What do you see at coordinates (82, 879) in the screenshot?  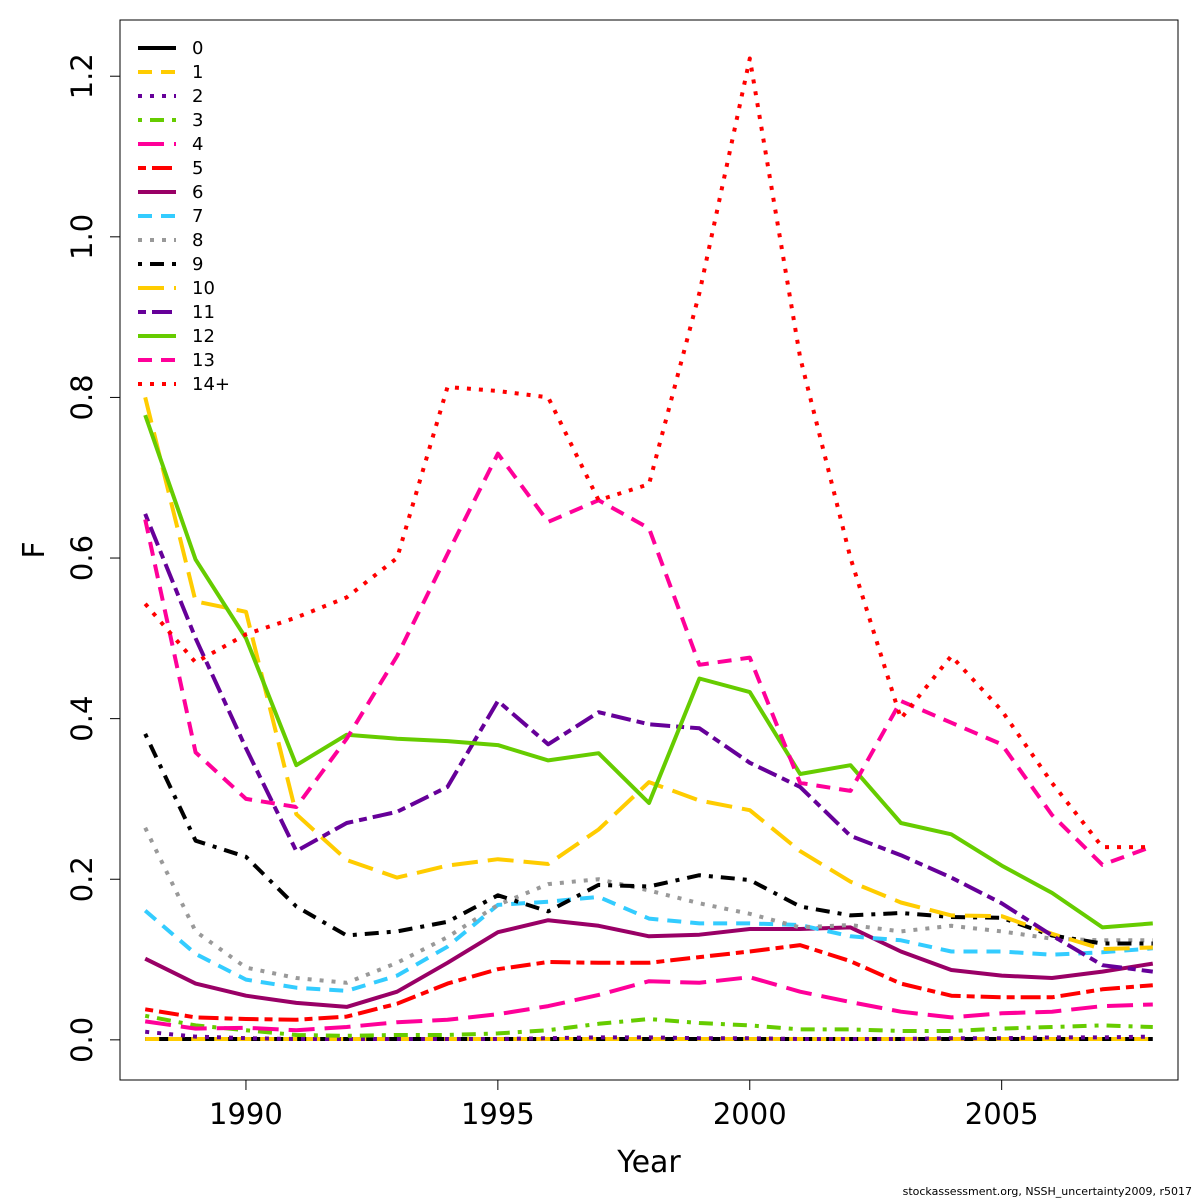 I see `y-tick-label: 0.2` at bounding box center [82, 879].